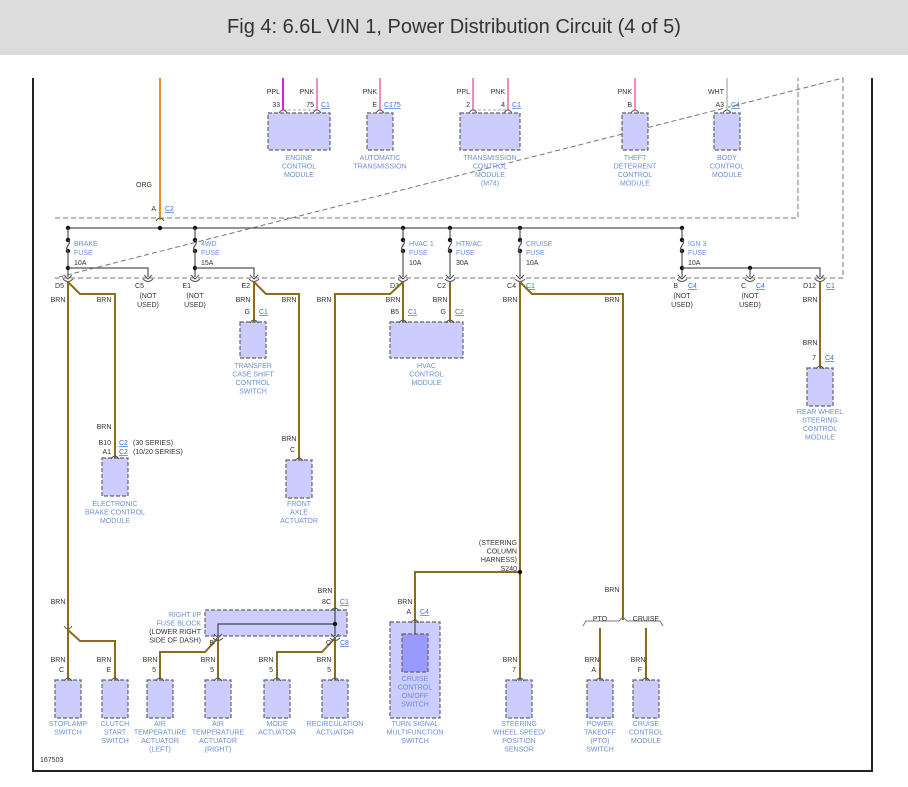  What do you see at coordinates (115, 699) in the screenshot?
I see `clutch-start-switch` at bounding box center [115, 699].